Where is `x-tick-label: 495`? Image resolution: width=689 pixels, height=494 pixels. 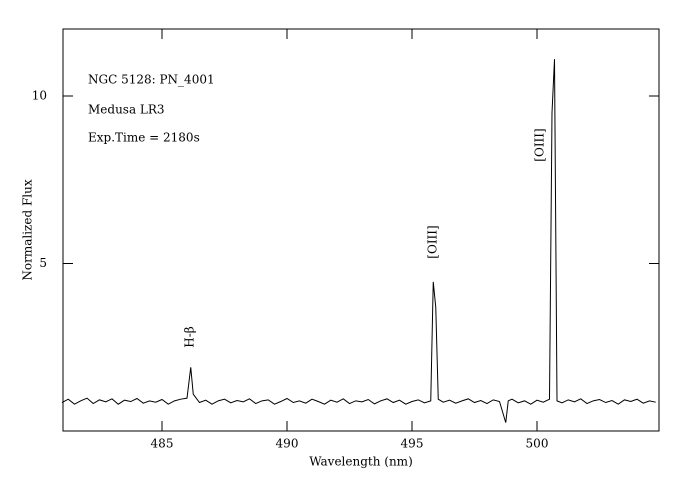 x-tick-label: 495 is located at coordinates (412, 444).